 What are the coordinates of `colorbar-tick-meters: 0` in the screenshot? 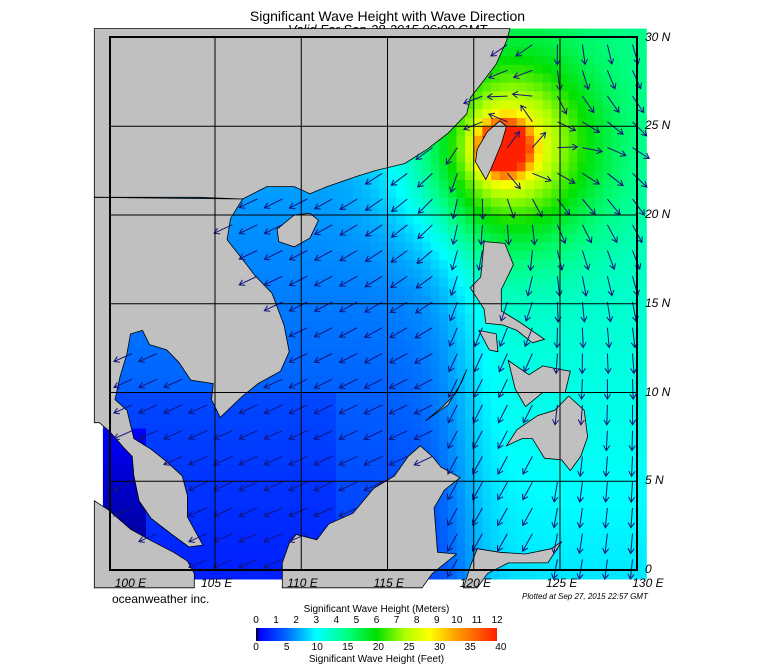 It's located at (256, 620).